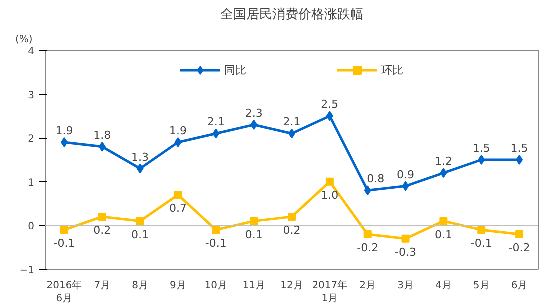 The height and width of the screenshot is (307, 553). I want to click on x-tick-label: 6月, so click(519, 286).